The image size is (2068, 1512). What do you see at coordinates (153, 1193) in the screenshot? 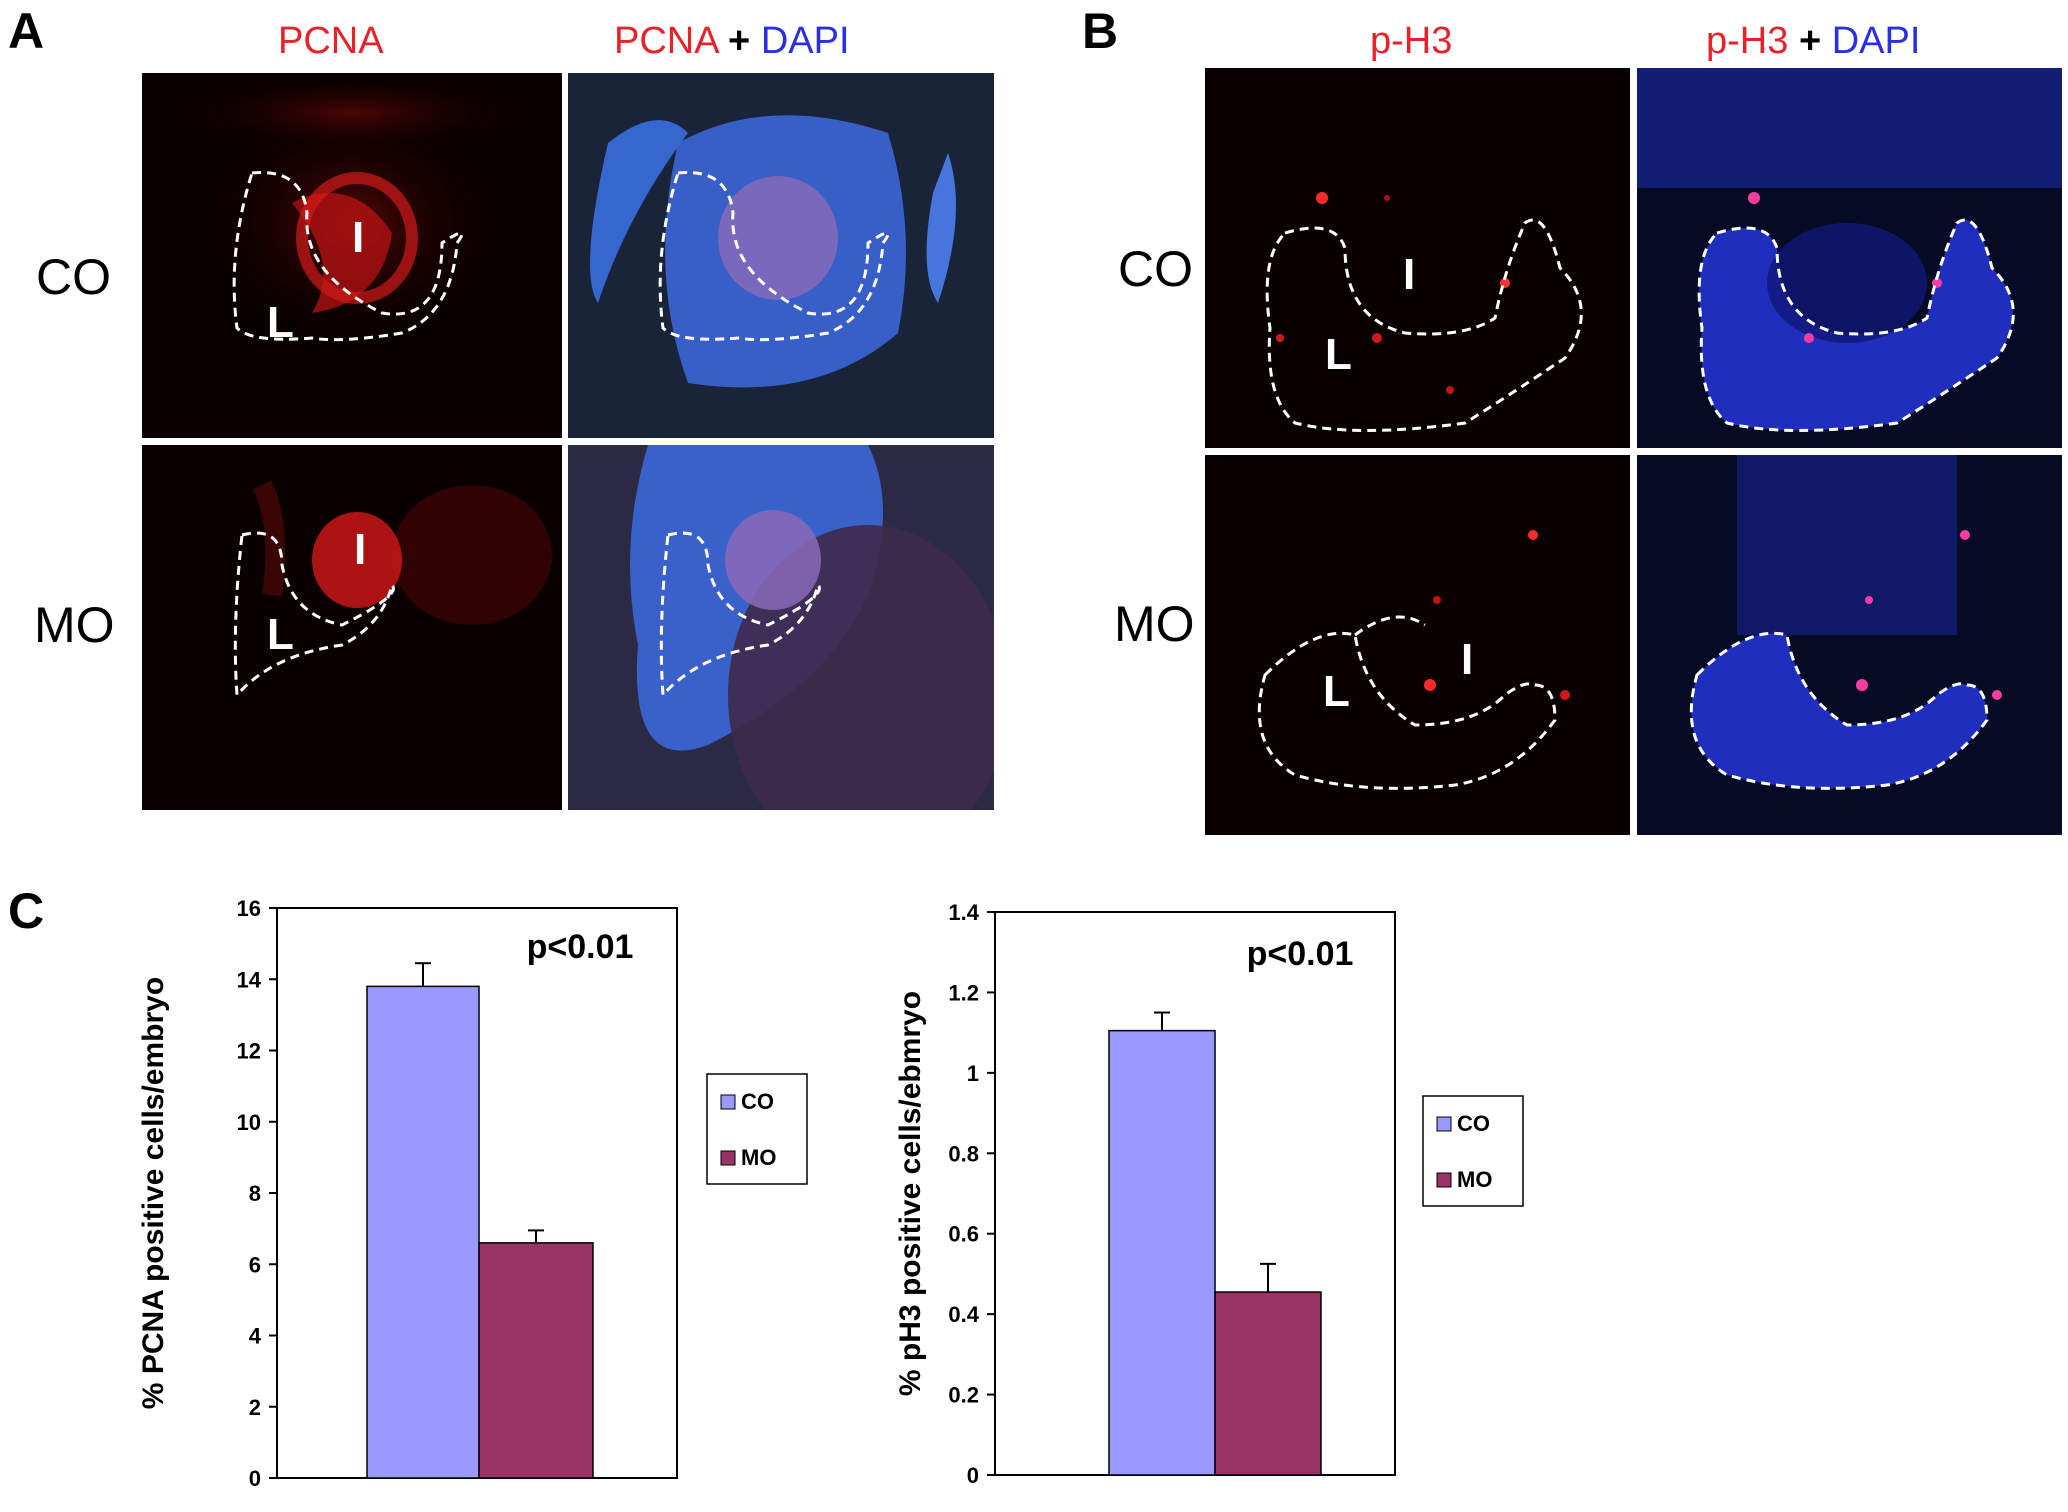
I see `y-axis-label: % PCNA positive cells/embryo` at bounding box center [153, 1193].